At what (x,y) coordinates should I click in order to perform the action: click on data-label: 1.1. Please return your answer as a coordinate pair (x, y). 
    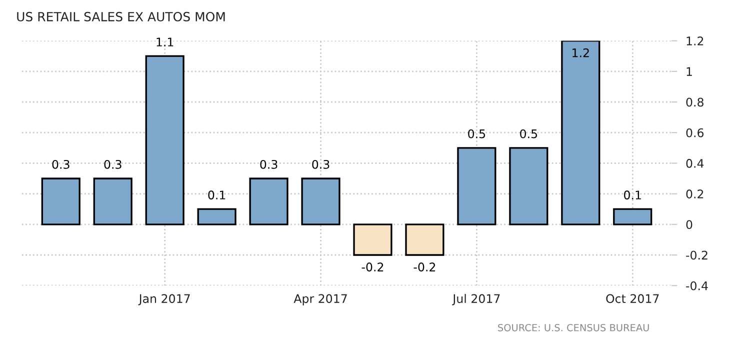
    Looking at the image, I should click on (165, 42).